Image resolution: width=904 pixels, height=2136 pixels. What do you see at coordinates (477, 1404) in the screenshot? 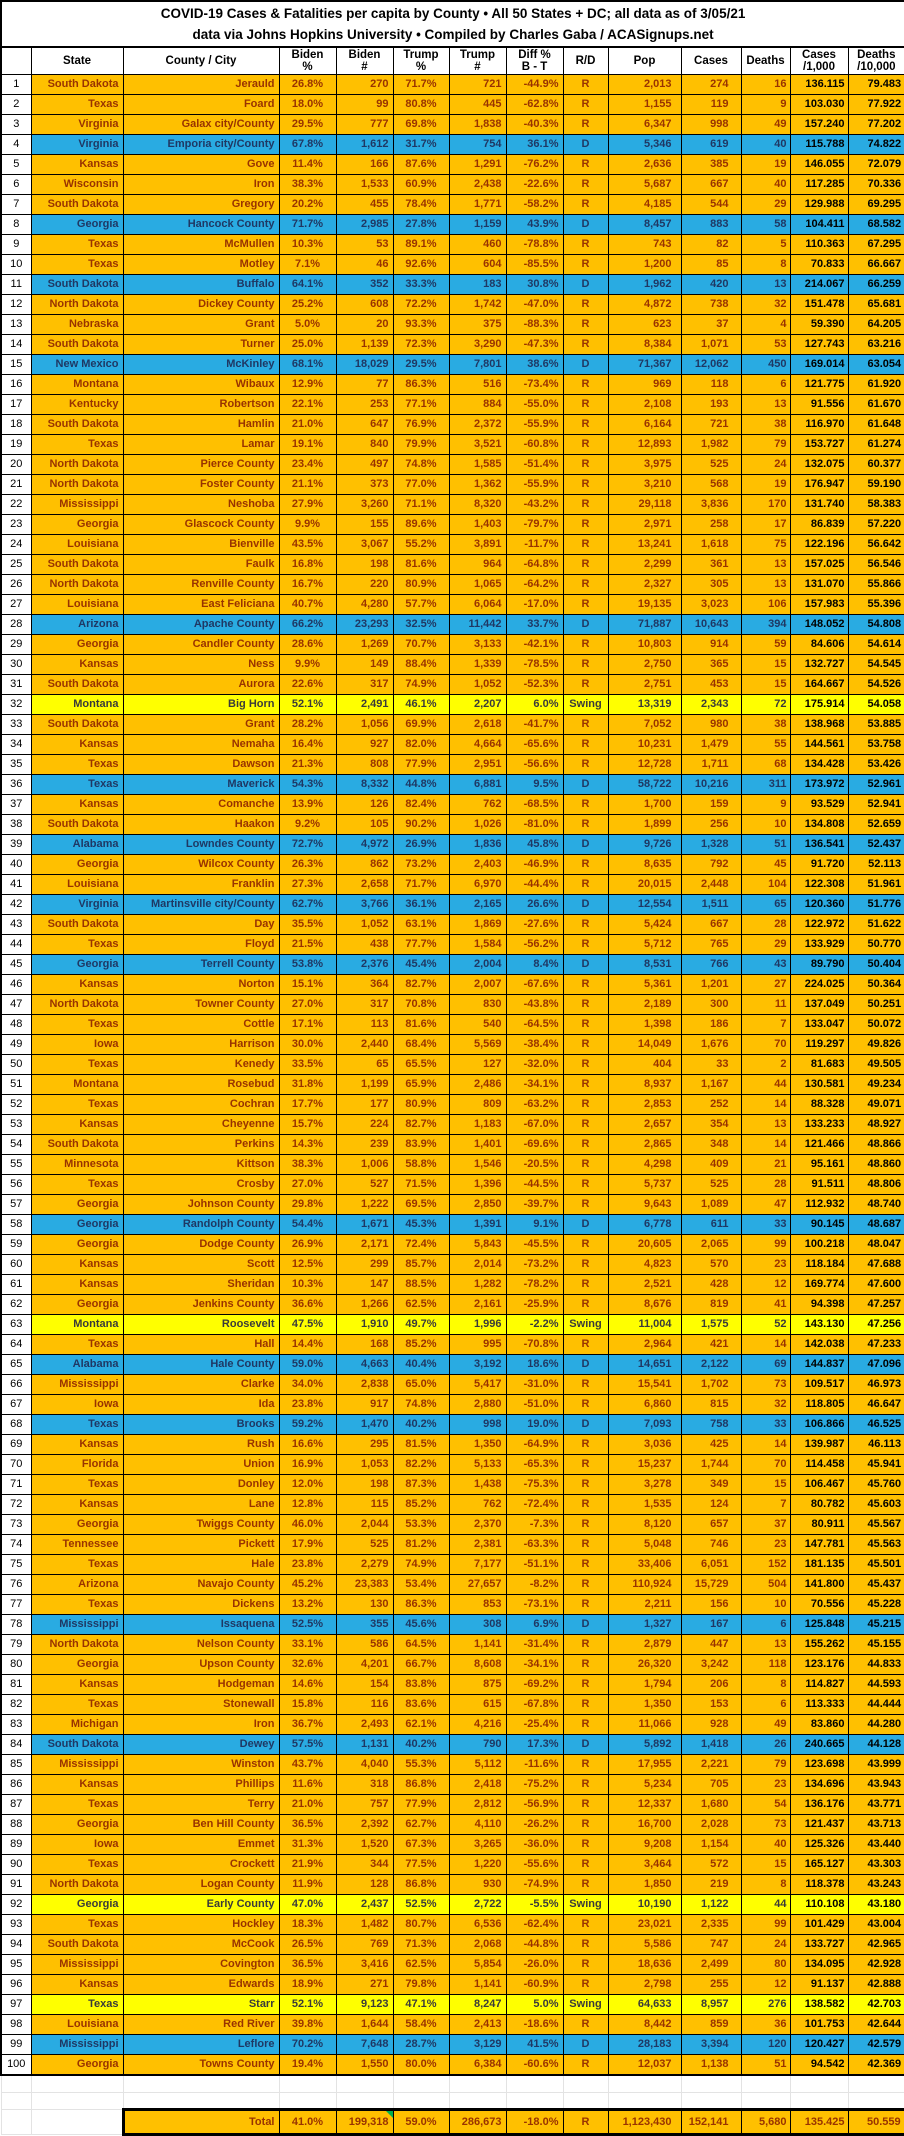
I see `trump-count: 2,880` at bounding box center [477, 1404].